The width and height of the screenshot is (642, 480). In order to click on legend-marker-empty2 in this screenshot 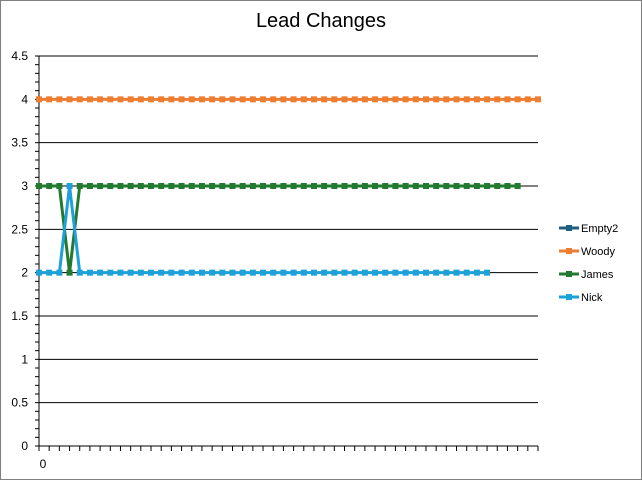, I will do `click(569, 228)`.